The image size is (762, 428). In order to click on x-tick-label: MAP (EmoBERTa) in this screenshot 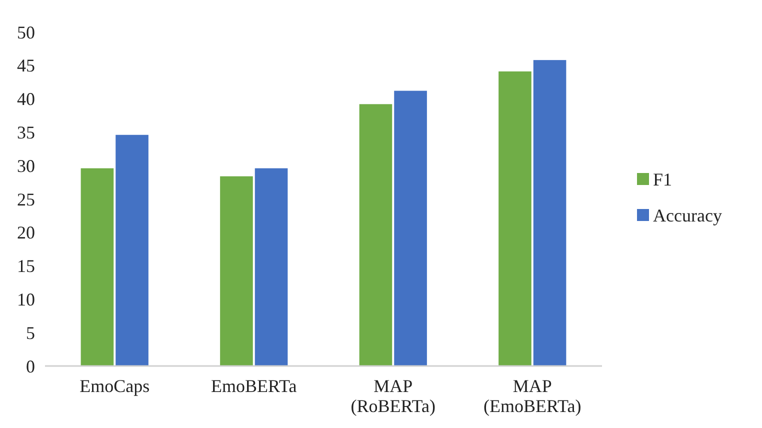, I will do `click(533, 396)`.